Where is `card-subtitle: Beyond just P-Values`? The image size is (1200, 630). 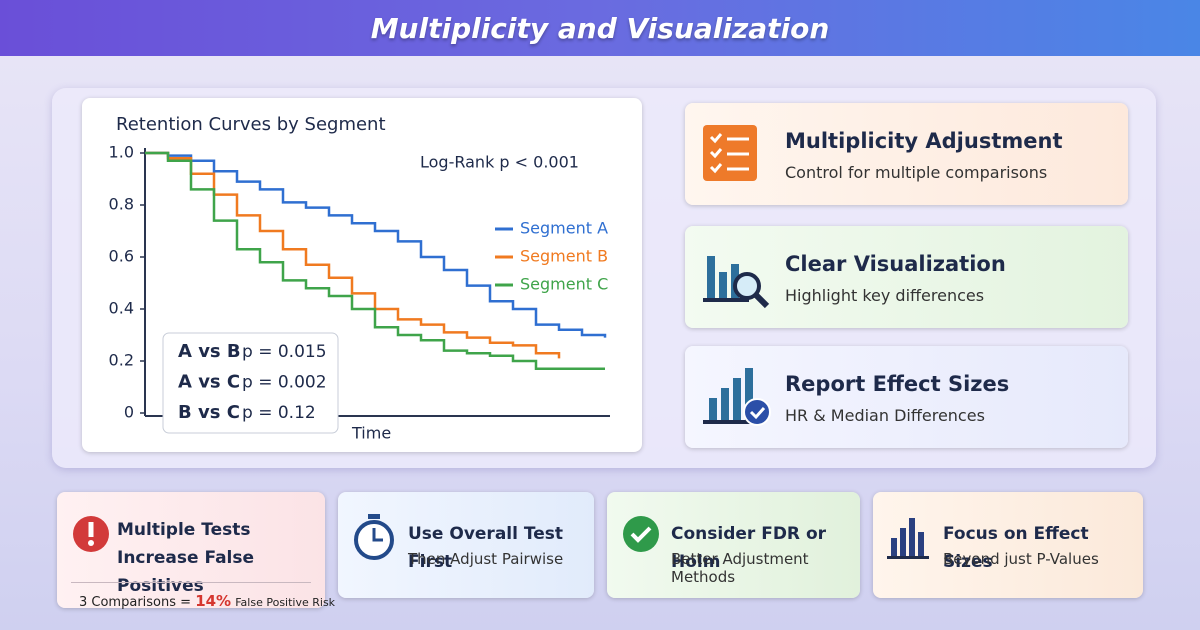
card-subtitle: Beyond just P-Values is located at coordinates (1021, 559).